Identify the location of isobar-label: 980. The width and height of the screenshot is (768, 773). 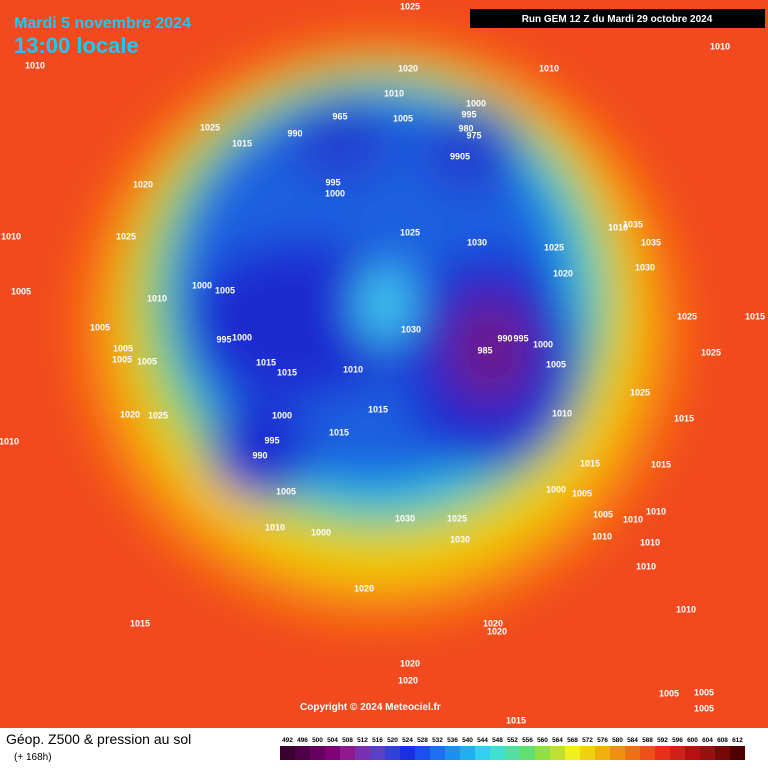
(465, 128).